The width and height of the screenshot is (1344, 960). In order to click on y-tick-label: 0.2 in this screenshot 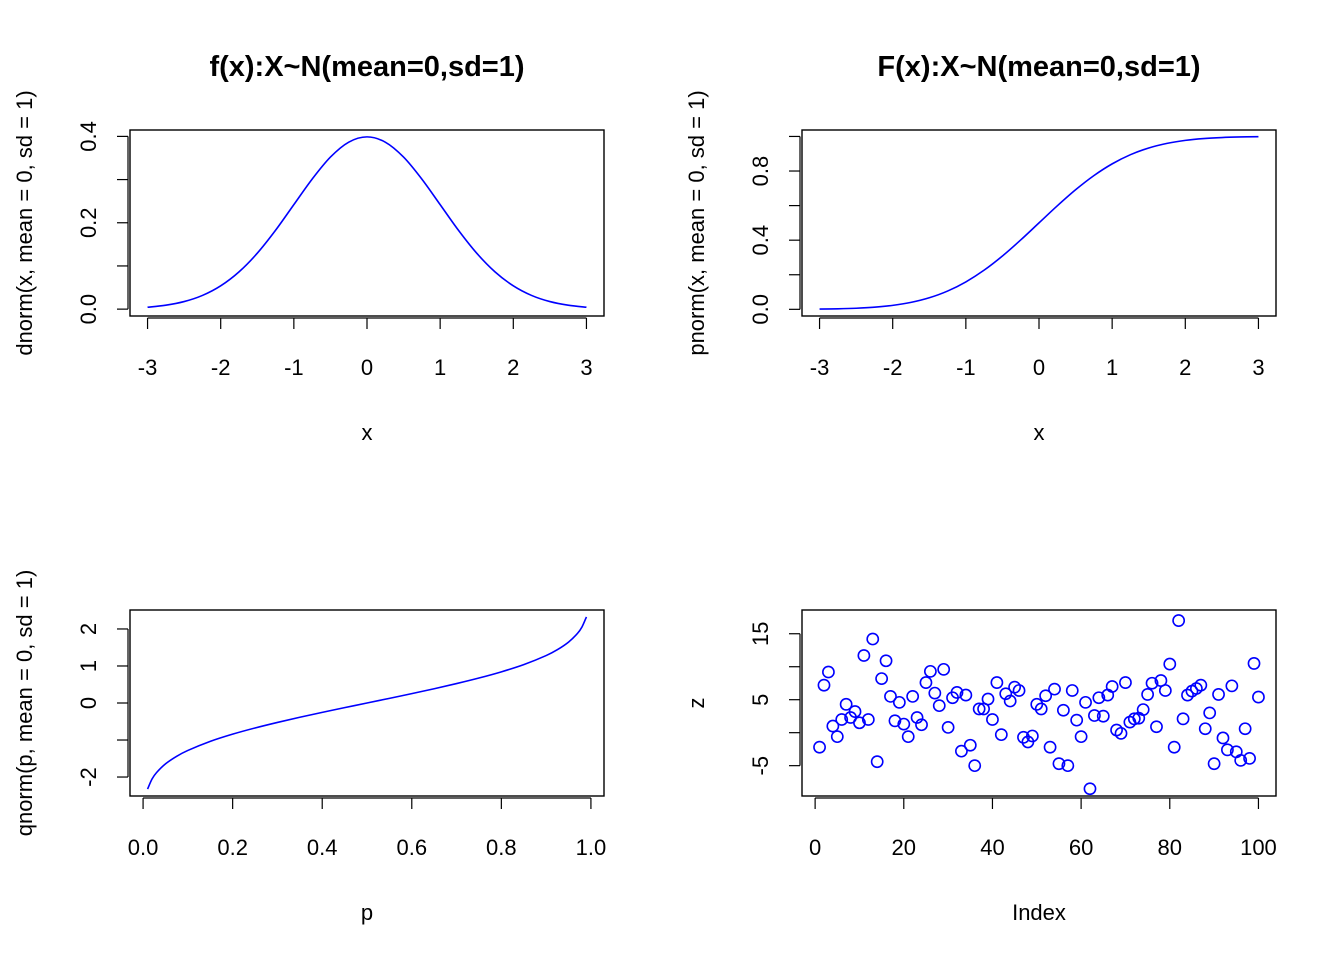, I will do `click(88, 222)`.